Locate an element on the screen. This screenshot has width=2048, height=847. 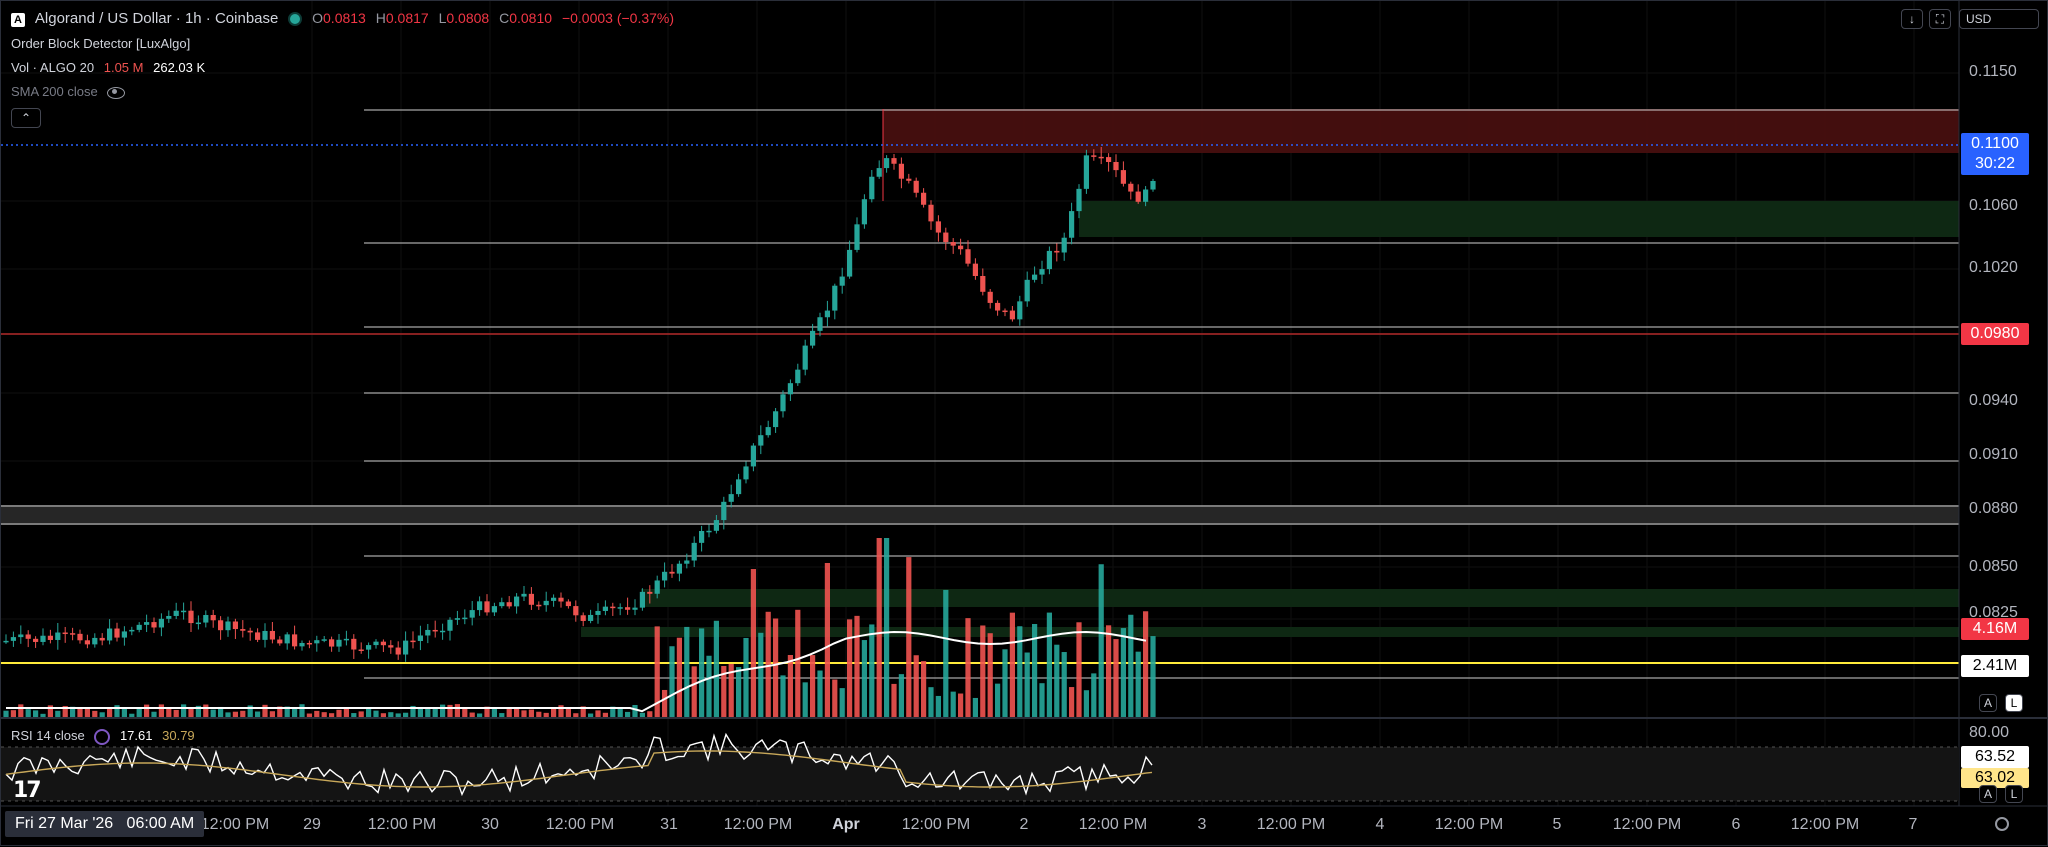
collapse-legend-button: ⌃ is located at coordinates (26, 118).